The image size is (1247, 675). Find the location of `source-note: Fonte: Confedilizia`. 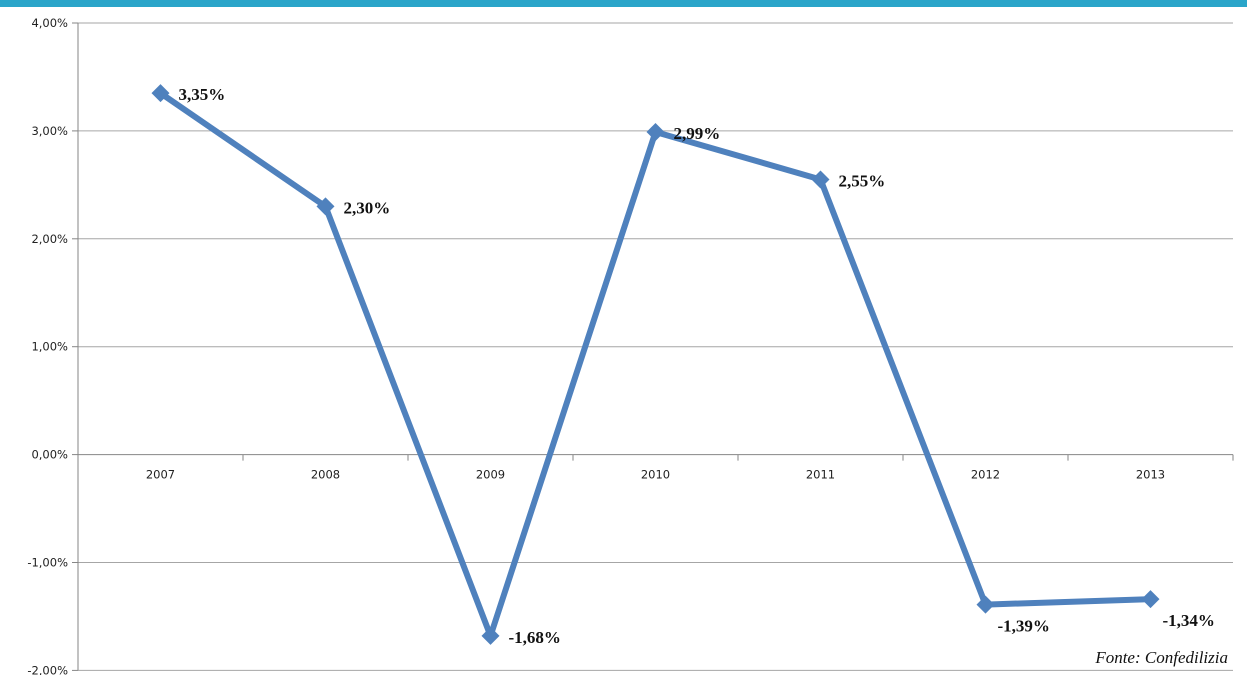

source-note: Fonte: Confedilizia is located at coordinates (1161, 657).